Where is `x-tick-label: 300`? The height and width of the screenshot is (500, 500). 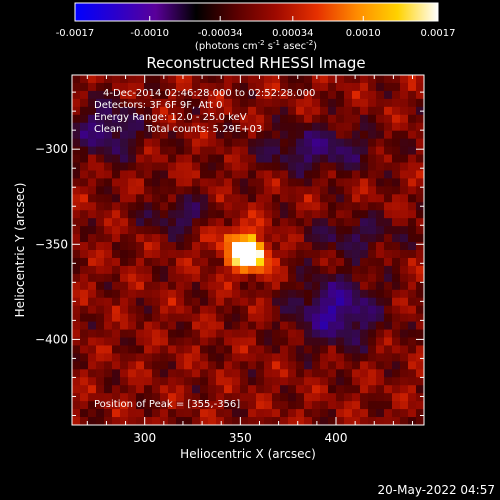 x-tick-label: 300 is located at coordinates (144, 438).